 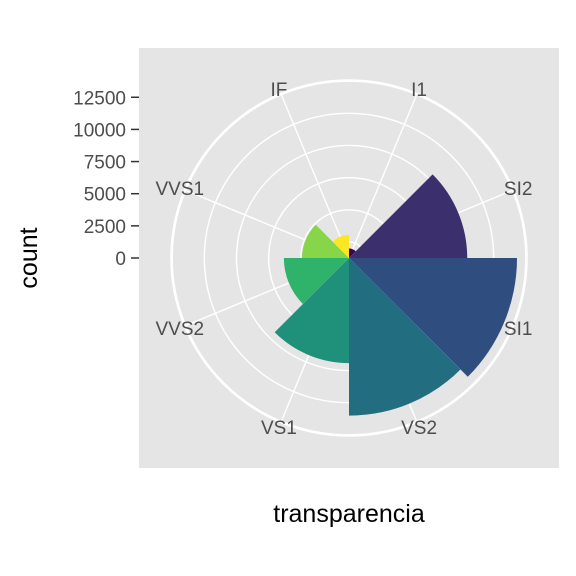 What do you see at coordinates (29, 257) in the screenshot?
I see `y-axis-title: count` at bounding box center [29, 257].